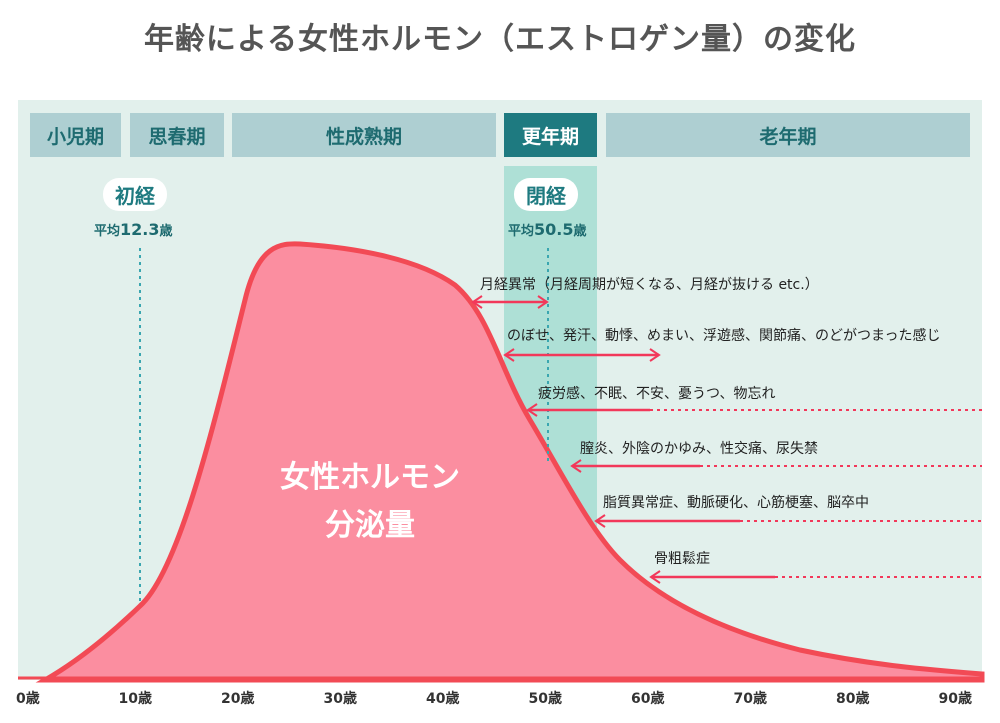 This screenshot has width=1000, height=723. What do you see at coordinates (853, 699) in the screenshot?
I see `age-tick-label: 80歳` at bounding box center [853, 699].